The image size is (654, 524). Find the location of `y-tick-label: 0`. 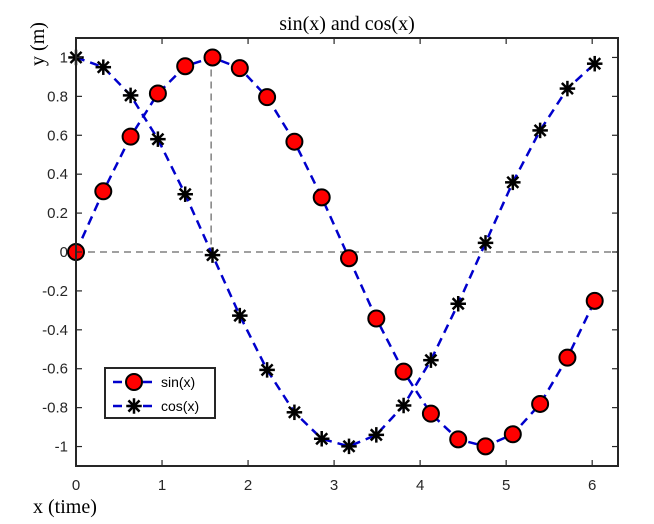

y-tick-label: 0 is located at coordinates (64, 252).